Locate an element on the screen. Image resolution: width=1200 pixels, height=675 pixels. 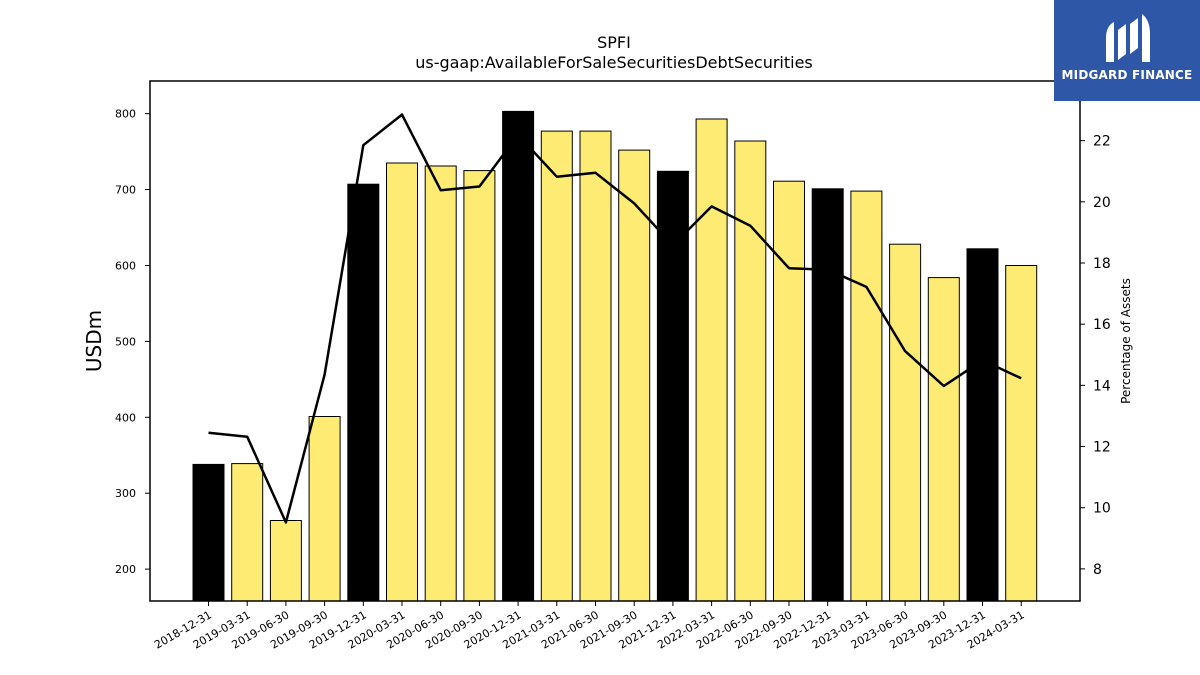
y-tick-label: 500 is located at coordinates (125, 341).